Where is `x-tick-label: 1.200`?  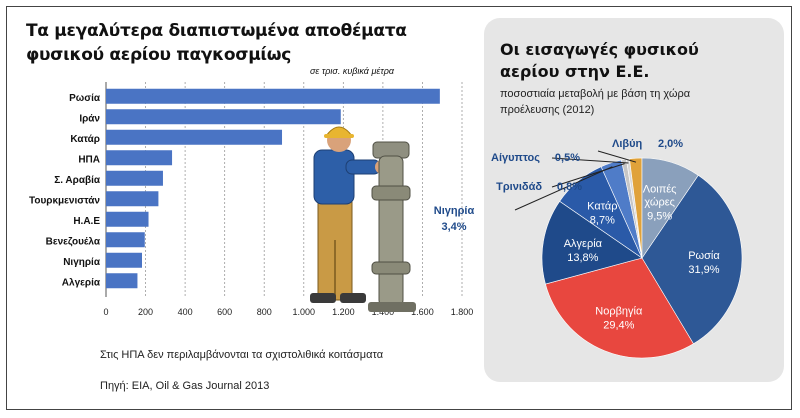
x-tick-label: 1.200 is located at coordinates (343, 312).